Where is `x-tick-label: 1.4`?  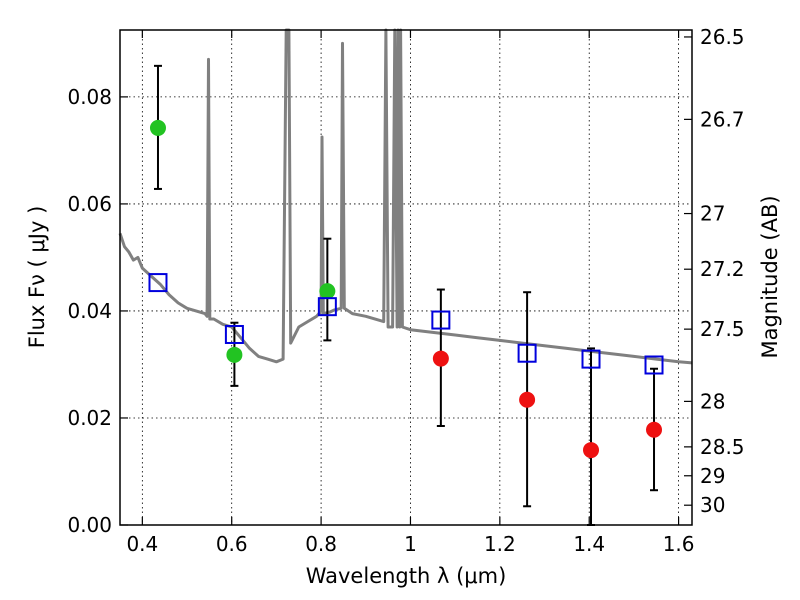
x-tick-label: 1.4 is located at coordinates (589, 544).